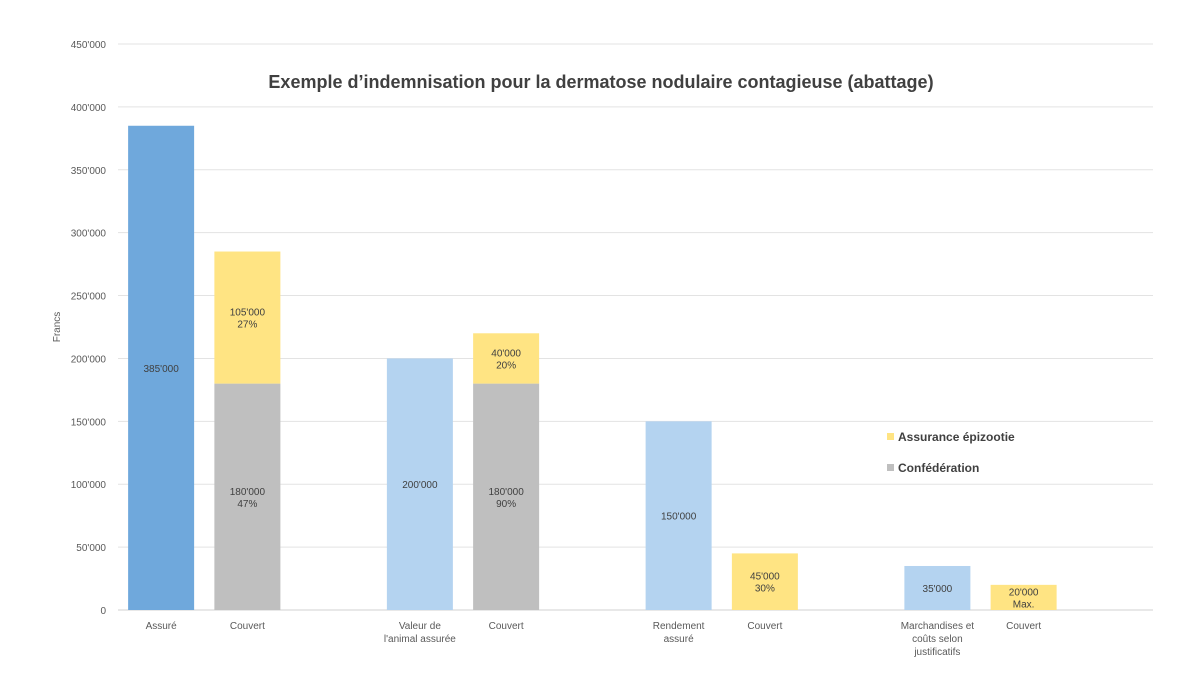 Image resolution: width=1200 pixels, height=675 pixels. What do you see at coordinates (506, 365) in the screenshot?
I see `data-label: 20%` at bounding box center [506, 365].